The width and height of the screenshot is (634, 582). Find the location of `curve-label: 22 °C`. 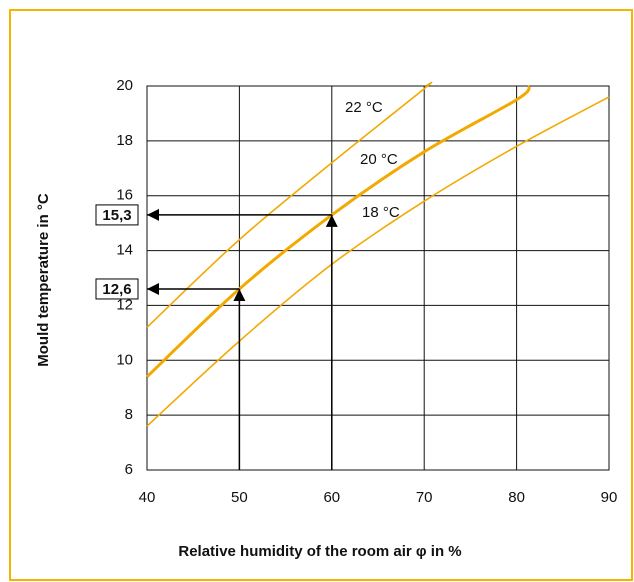

curve-label: 22 °C is located at coordinates (364, 107).